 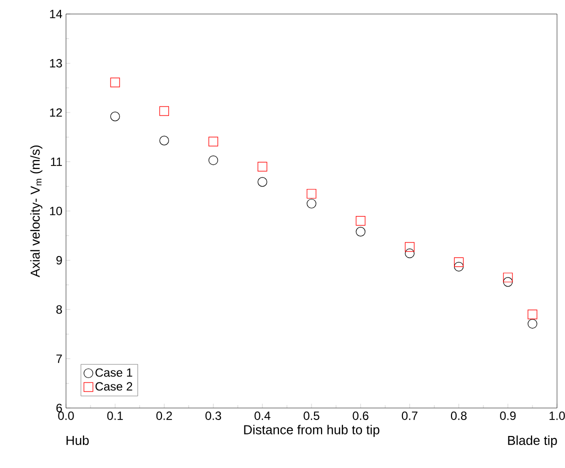 What do you see at coordinates (56, 162) in the screenshot?
I see `y-tick-label: 11` at bounding box center [56, 162].